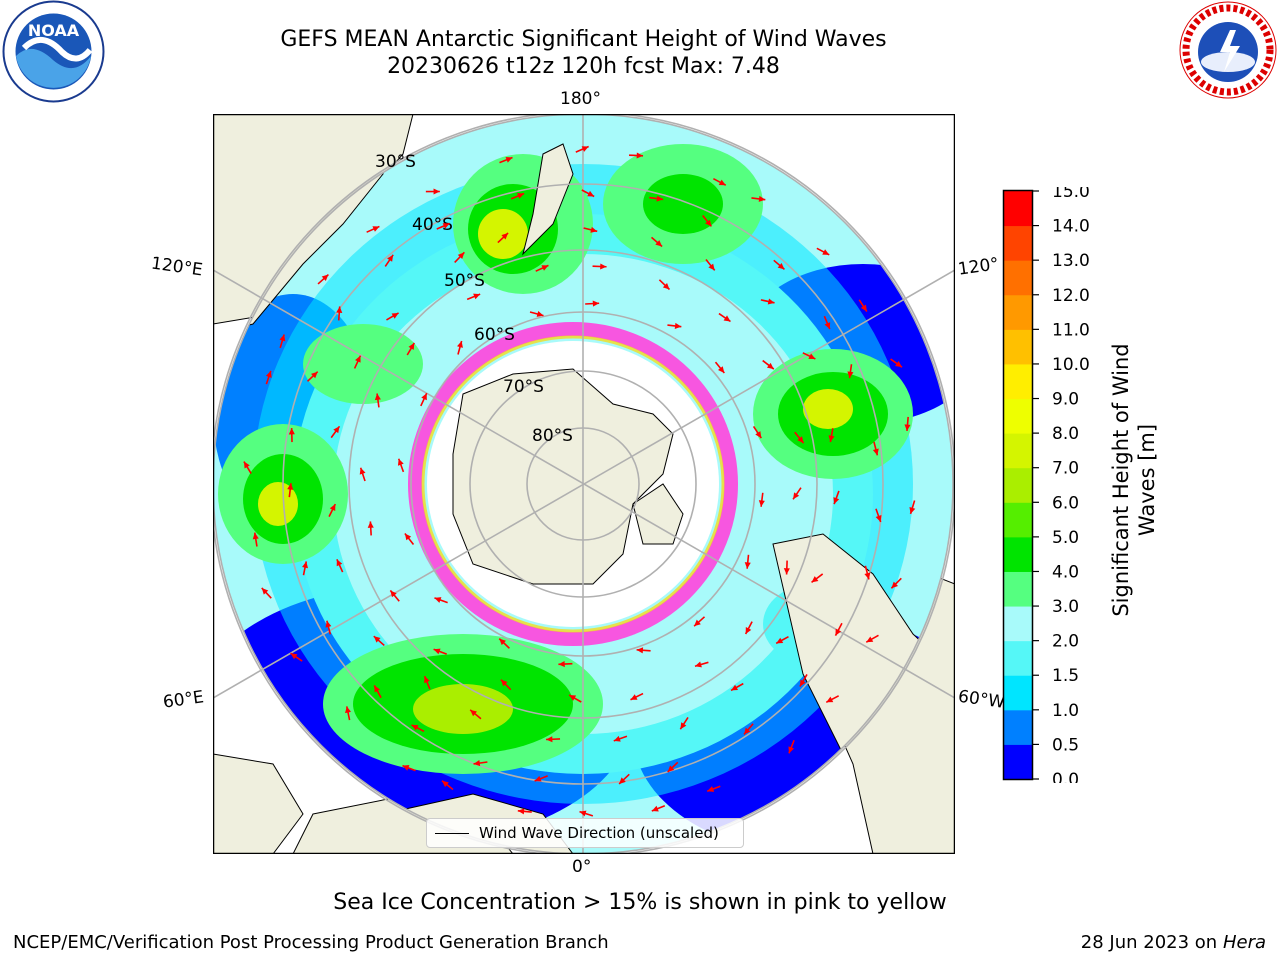 The width and height of the screenshot is (1280, 960). Describe the element at coordinates (1071, 261) in the screenshot. I see `colorbar-tick-label: 13.0` at that location.